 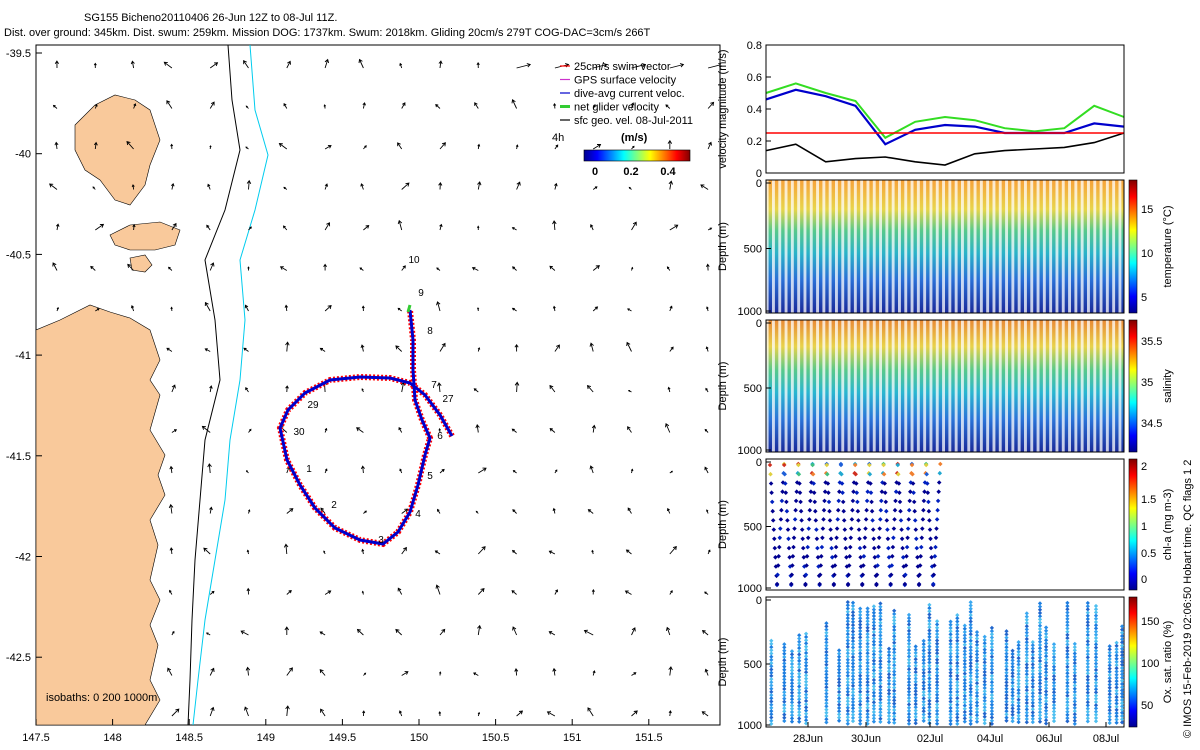 What do you see at coordinates (23, 356) in the screenshot?
I see `map-ytick-label: -41` at bounding box center [23, 356].